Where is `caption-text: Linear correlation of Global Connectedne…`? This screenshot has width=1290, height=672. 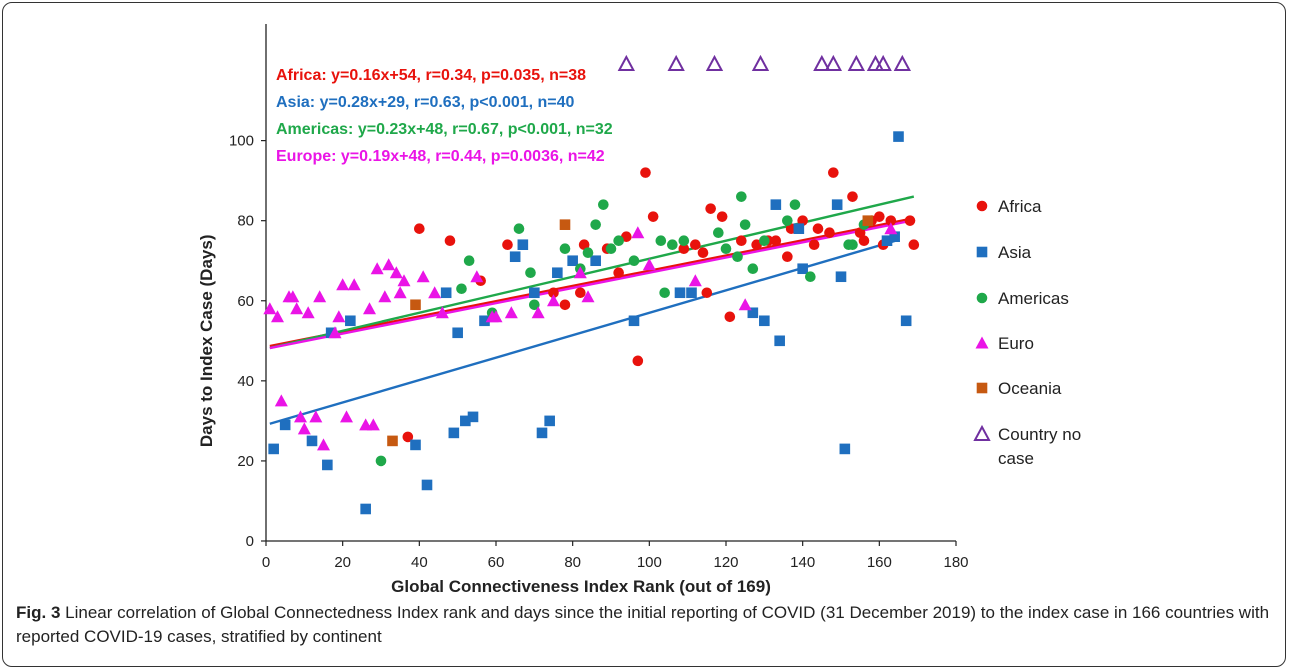 caption-text: Linear correlation of Global Connectedne… is located at coordinates (643, 624).